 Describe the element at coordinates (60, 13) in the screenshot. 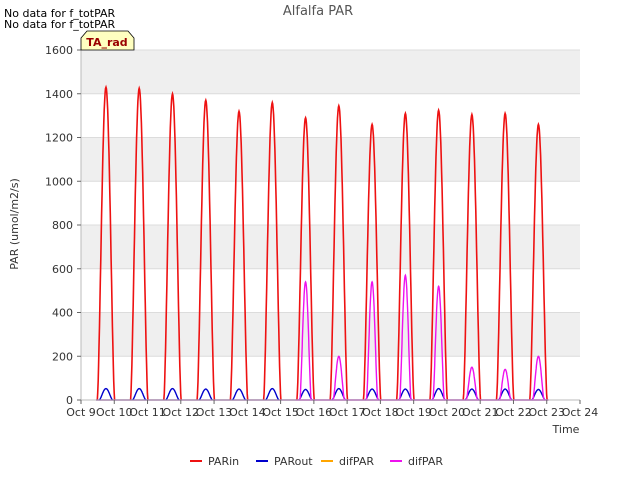

I see `no-data-message-1: No data for f_totPAR` at that location.